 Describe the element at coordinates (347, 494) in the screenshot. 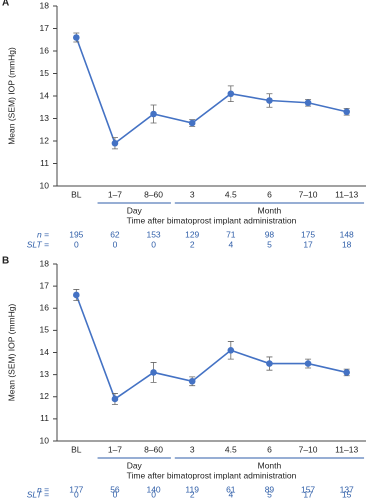

I see `row-value: 15` at that location.